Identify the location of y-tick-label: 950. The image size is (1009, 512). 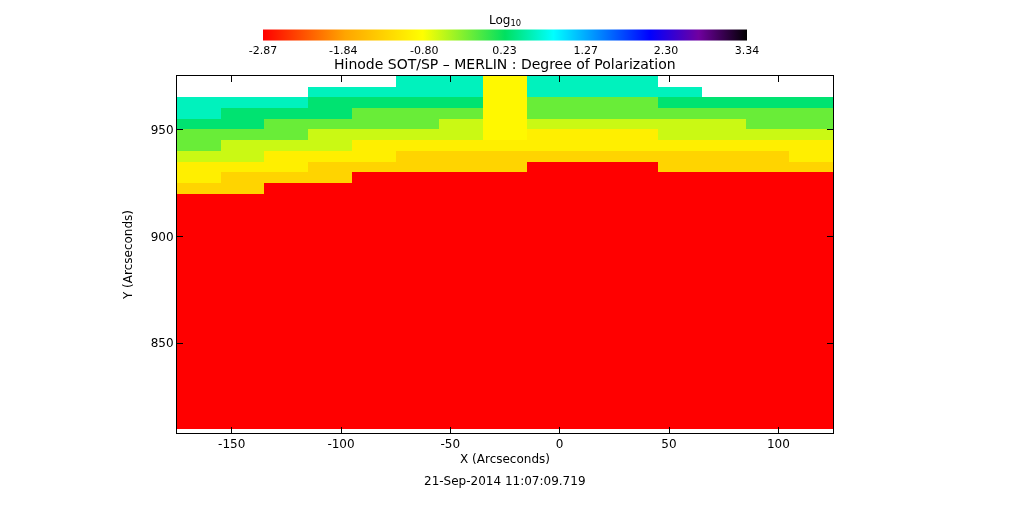
(162, 129).